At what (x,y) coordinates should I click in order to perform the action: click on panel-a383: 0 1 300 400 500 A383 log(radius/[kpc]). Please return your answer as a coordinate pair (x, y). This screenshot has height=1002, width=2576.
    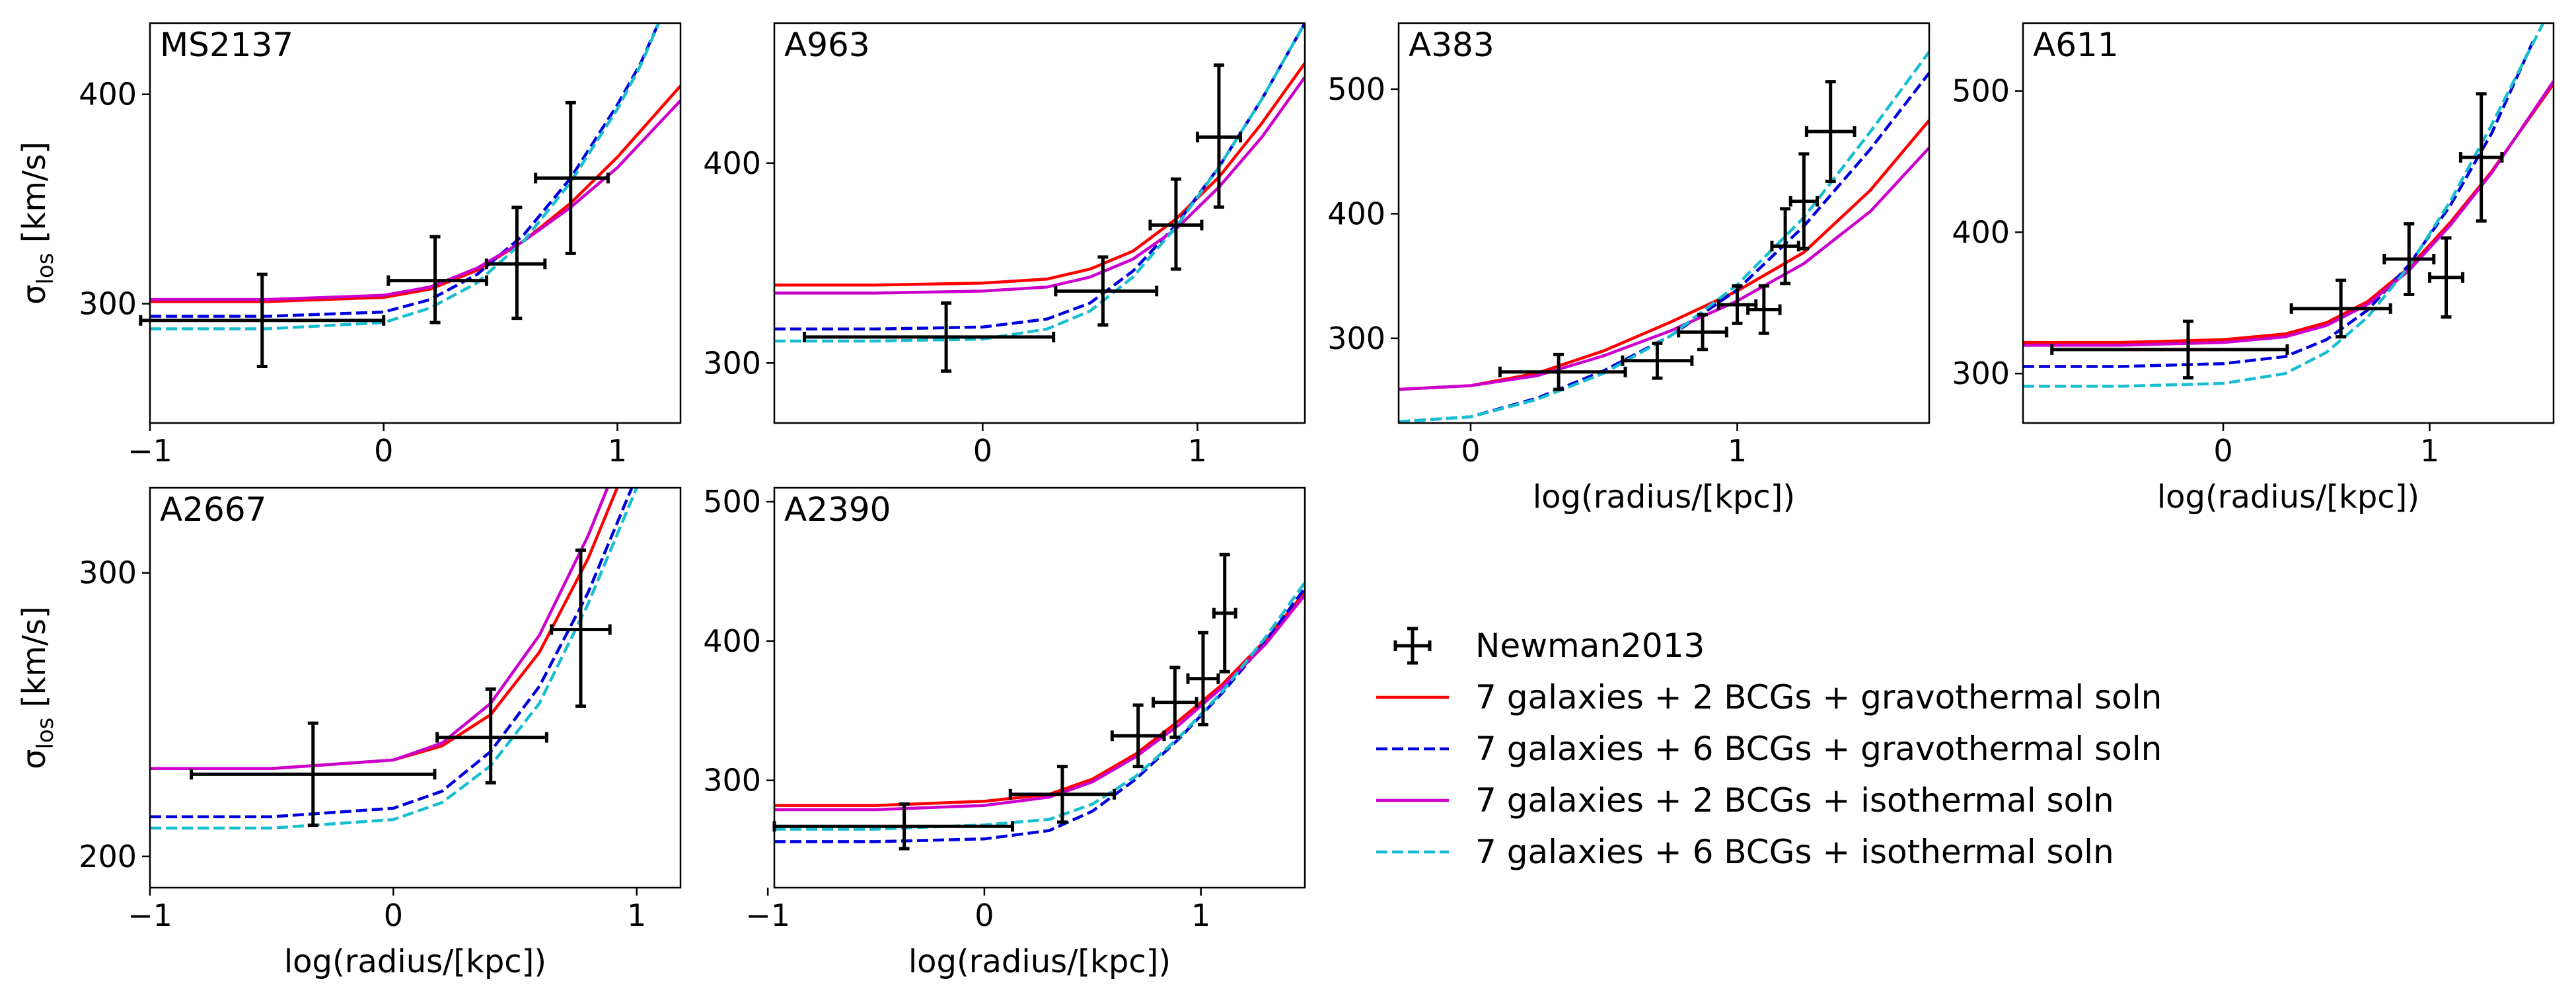
    Looking at the image, I should click on (1629, 269).